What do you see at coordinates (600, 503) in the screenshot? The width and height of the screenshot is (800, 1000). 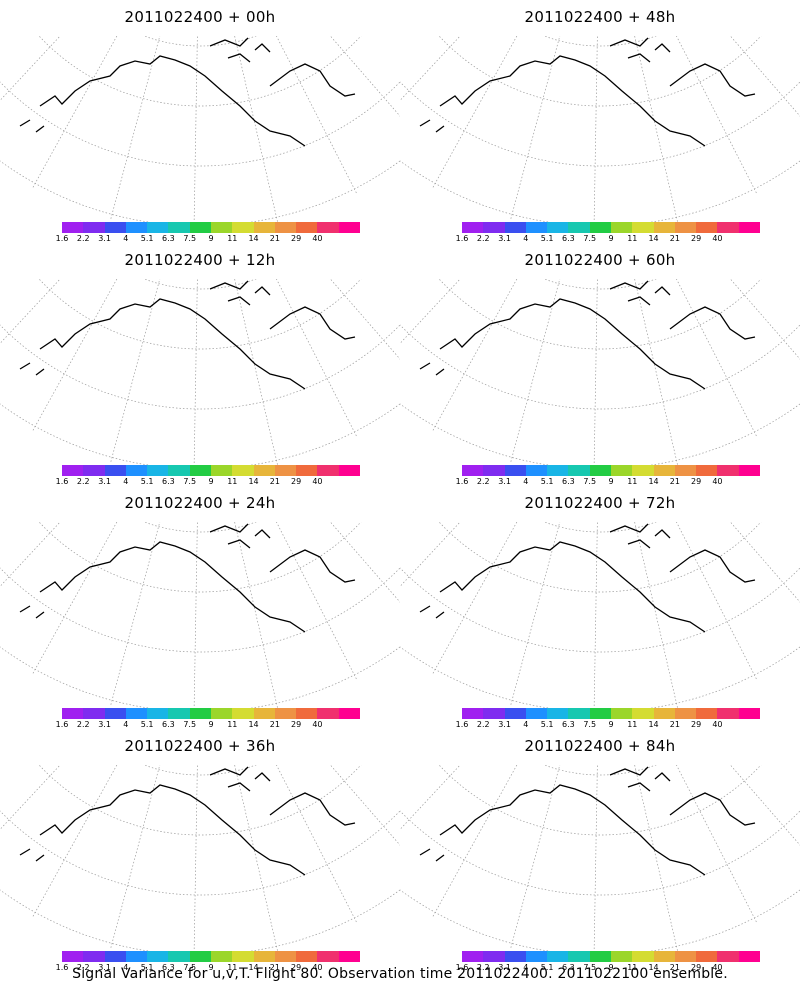 I see `panel-title: 2011022400 + 72h` at bounding box center [600, 503].